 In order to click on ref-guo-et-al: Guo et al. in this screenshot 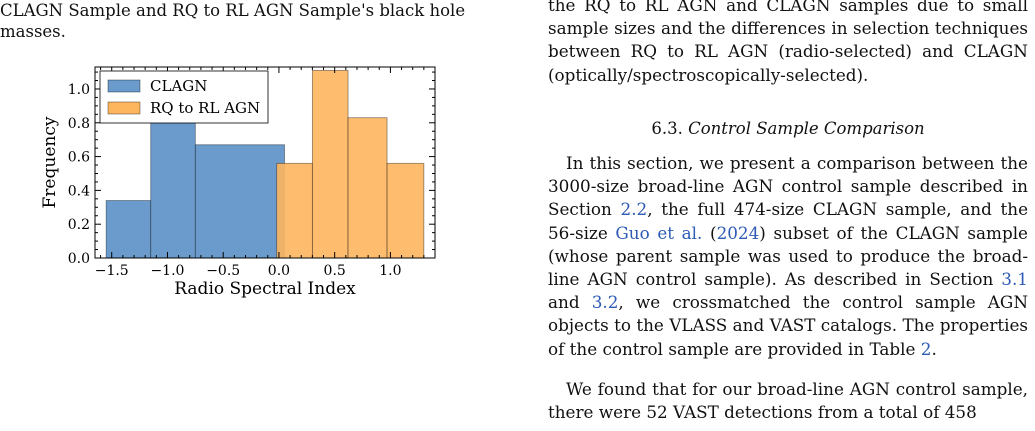, I will do `click(659, 232)`.